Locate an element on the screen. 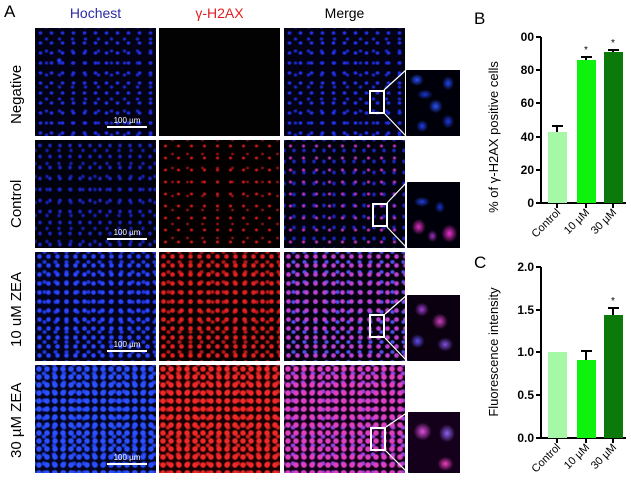 This screenshot has width=631, height=485. image-30um-hochest: 100 µm is located at coordinates (95, 419).